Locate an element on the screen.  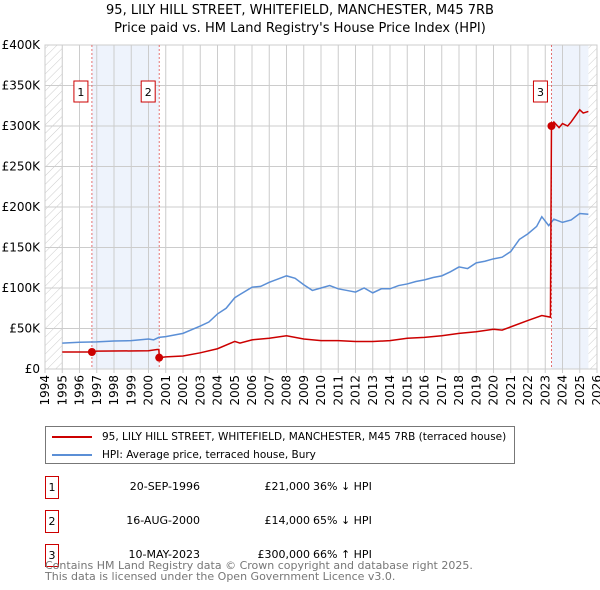
y-tick-label: £50K is located at coordinates (25, 329).